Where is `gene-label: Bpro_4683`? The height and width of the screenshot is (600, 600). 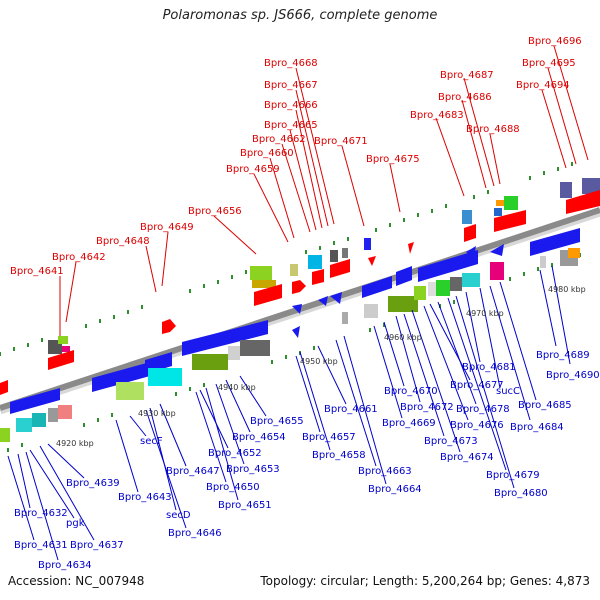
gene-label: Bpro_4683 is located at coordinates (437, 115).